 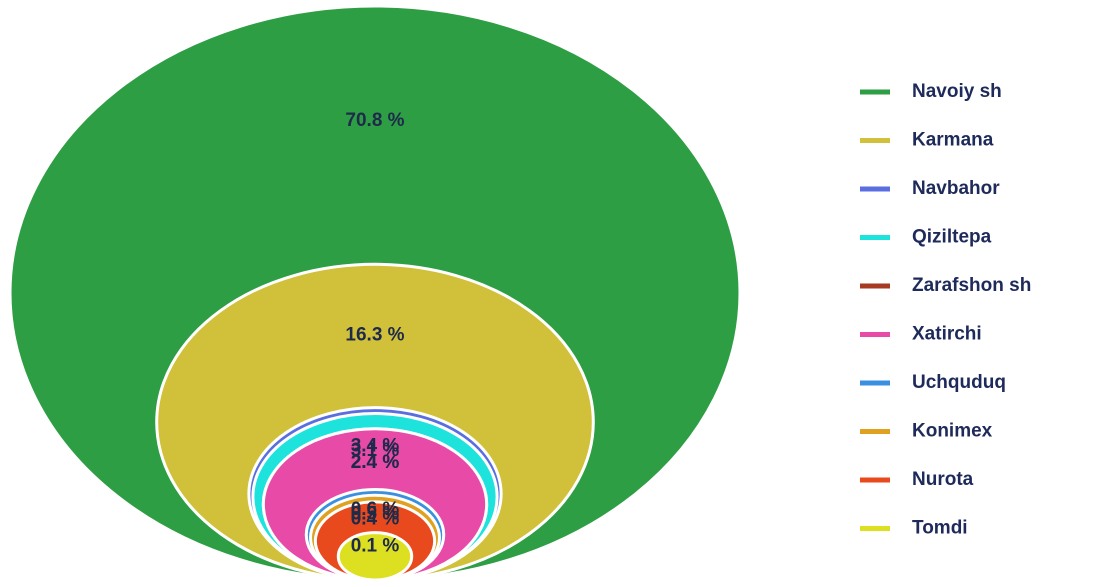 What do you see at coordinates (956, 188) in the screenshot?
I see `legend-label: Navbahor` at bounding box center [956, 188].